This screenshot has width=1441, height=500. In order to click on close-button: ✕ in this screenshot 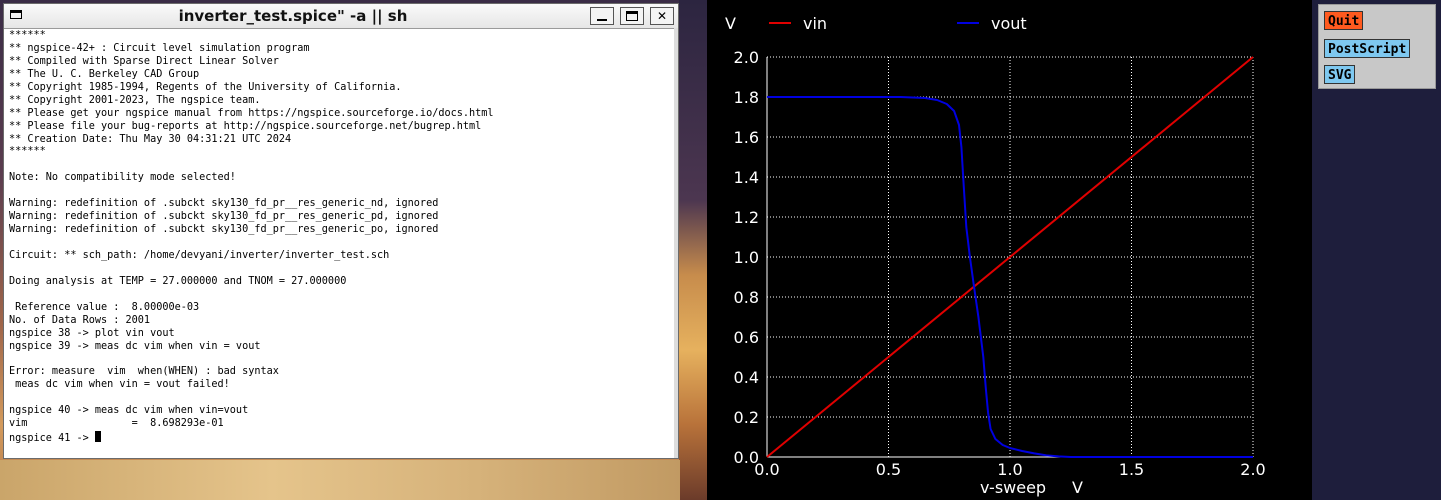, I will do `click(662, 16)`.